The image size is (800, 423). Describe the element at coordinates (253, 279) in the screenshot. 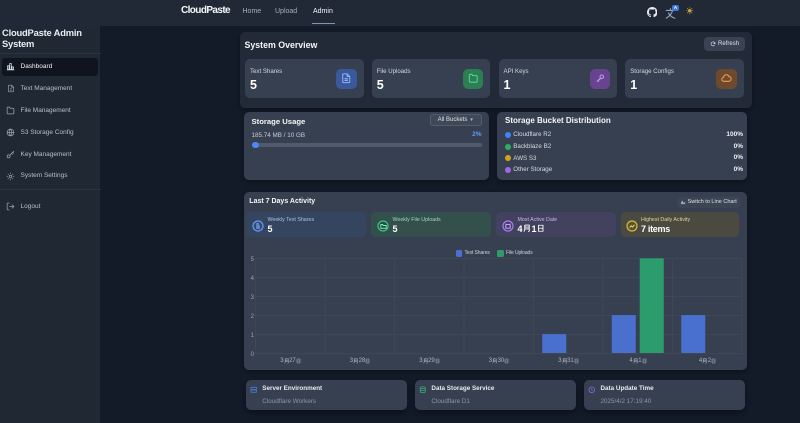

I see `svg-text: 4` at that location.